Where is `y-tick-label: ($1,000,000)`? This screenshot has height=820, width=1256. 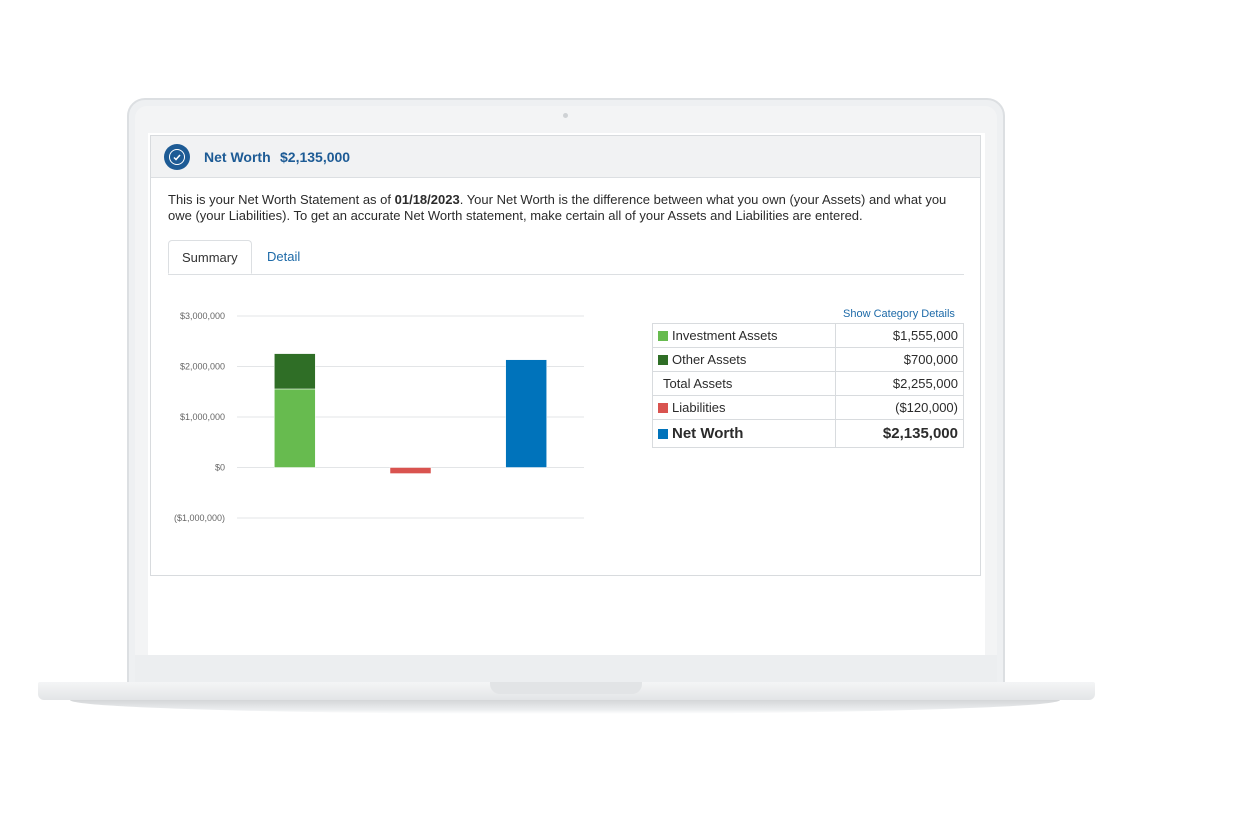
y-tick-label: ($1,000,000) is located at coordinates (199, 518).